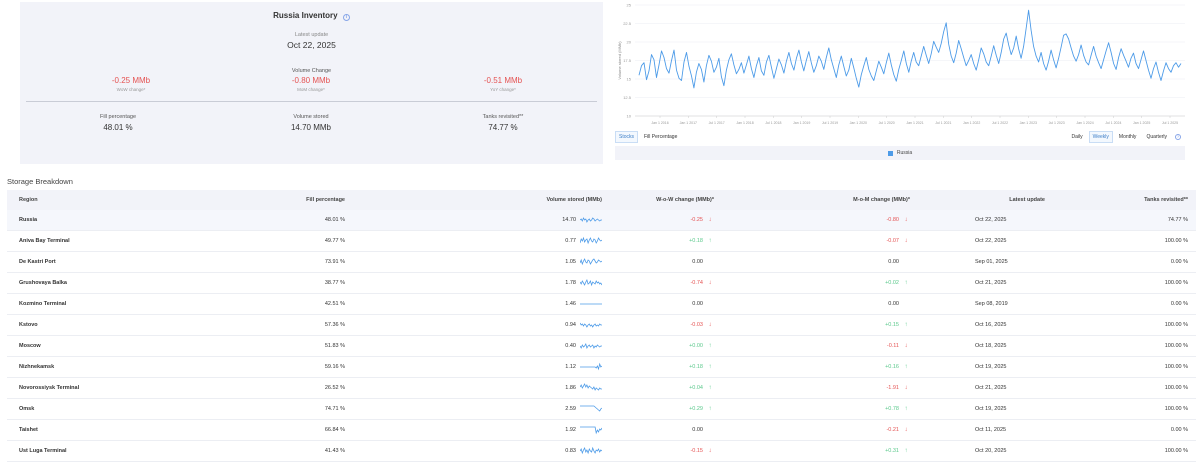 This screenshot has width=1200, height=465. What do you see at coordinates (311, 84) in the screenshot?
I see `mom-metric: -0.80 MMb MoM change*` at bounding box center [311, 84].